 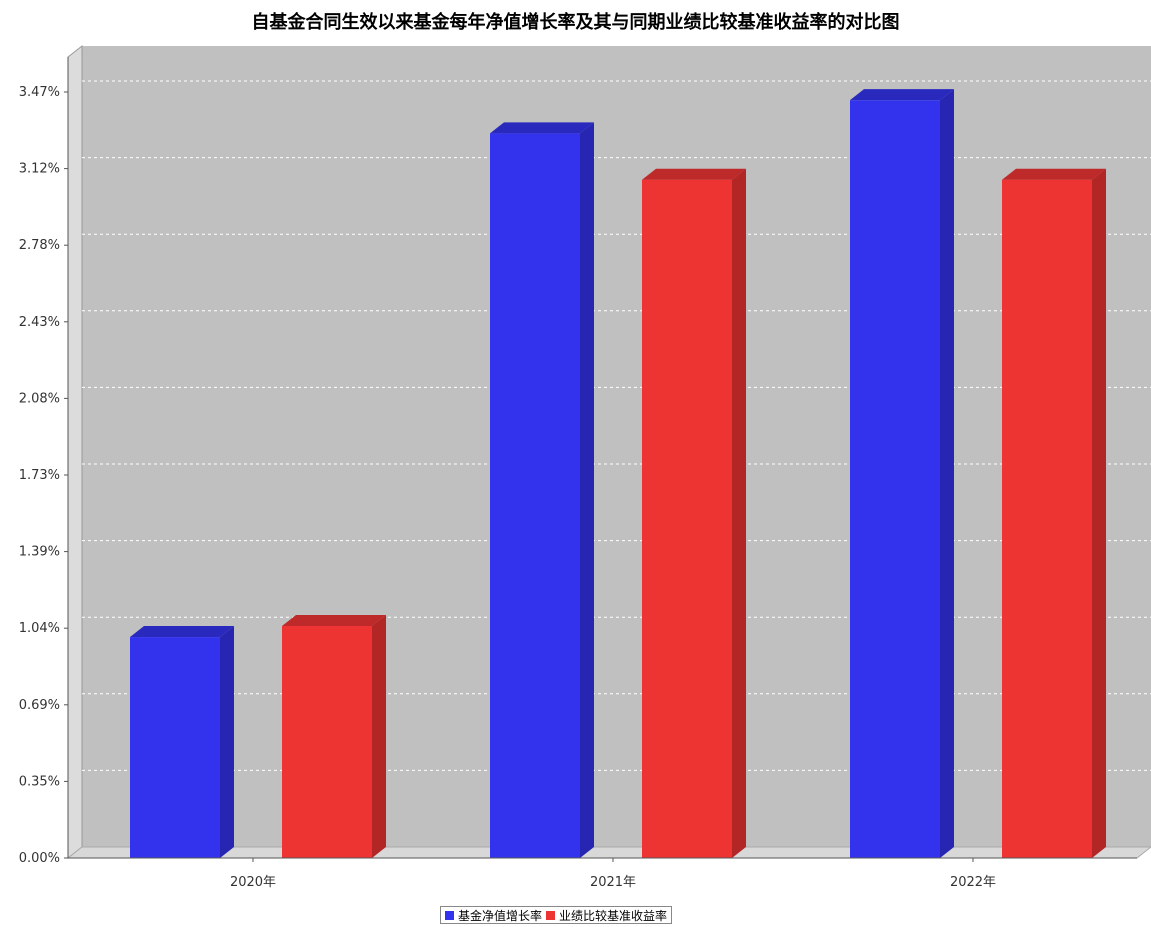 What do you see at coordinates (39, 858) in the screenshot?
I see `y-tick-label: 0.00%` at bounding box center [39, 858].